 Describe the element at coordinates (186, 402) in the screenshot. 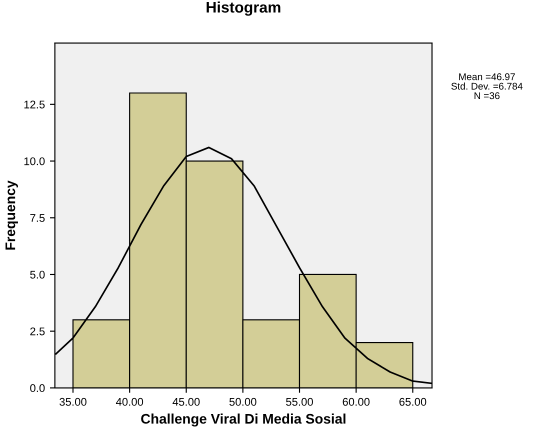

I see `x-tick-label: 45.00` at that location.